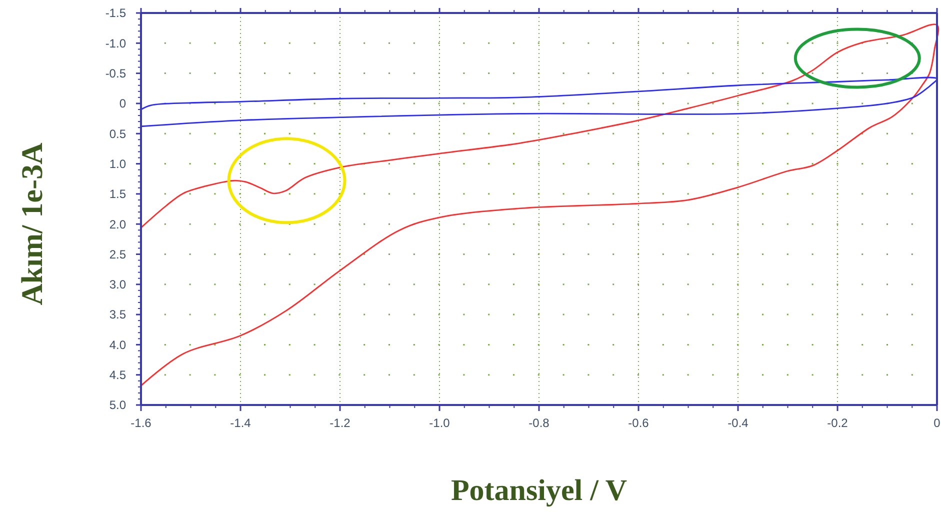 This screenshot has width=941, height=512. What do you see at coordinates (117, 133) in the screenshot?
I see `y-tick-label: 0.5` at bounding box center [117, 133].